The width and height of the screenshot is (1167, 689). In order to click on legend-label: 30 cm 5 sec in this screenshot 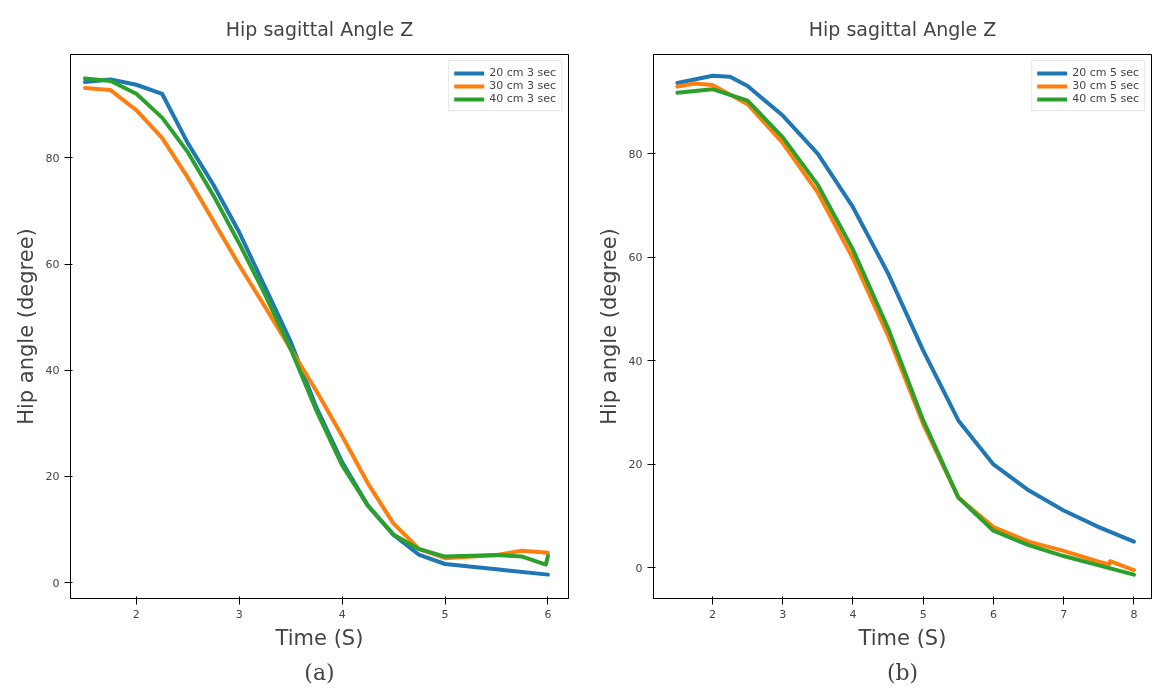, I will do `click(1105, 85)`.